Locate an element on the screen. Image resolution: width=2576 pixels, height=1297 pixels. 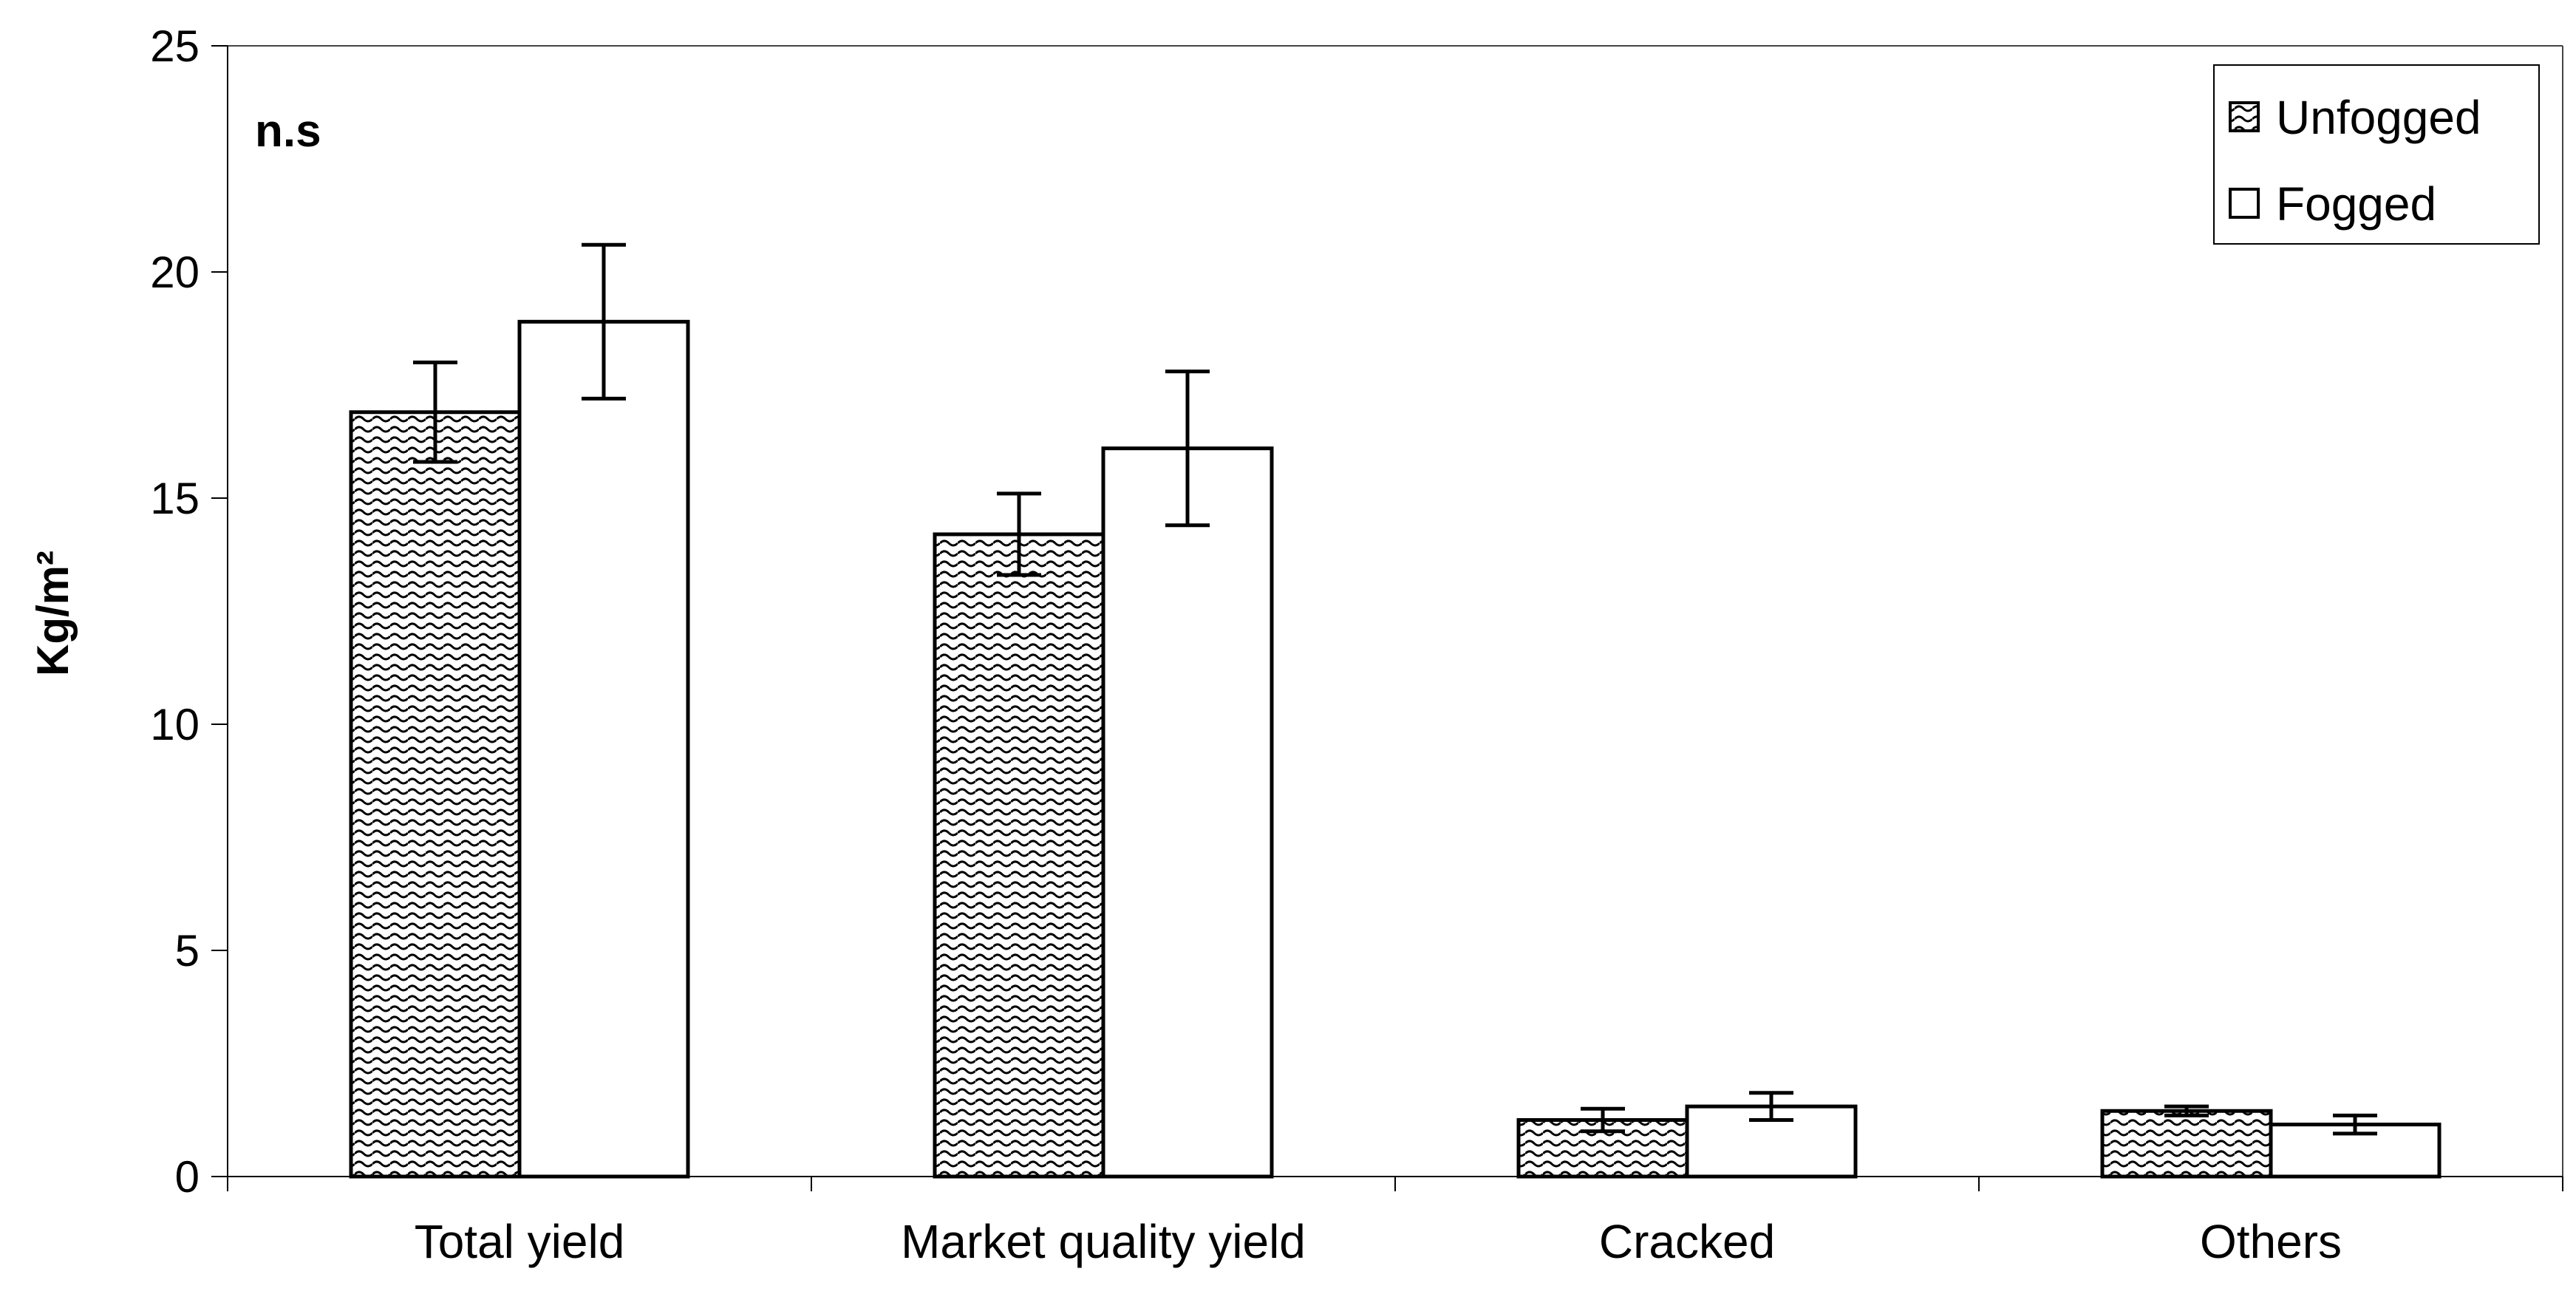
y-axis-label: Kg/m² is located at coordinates (53, 613).